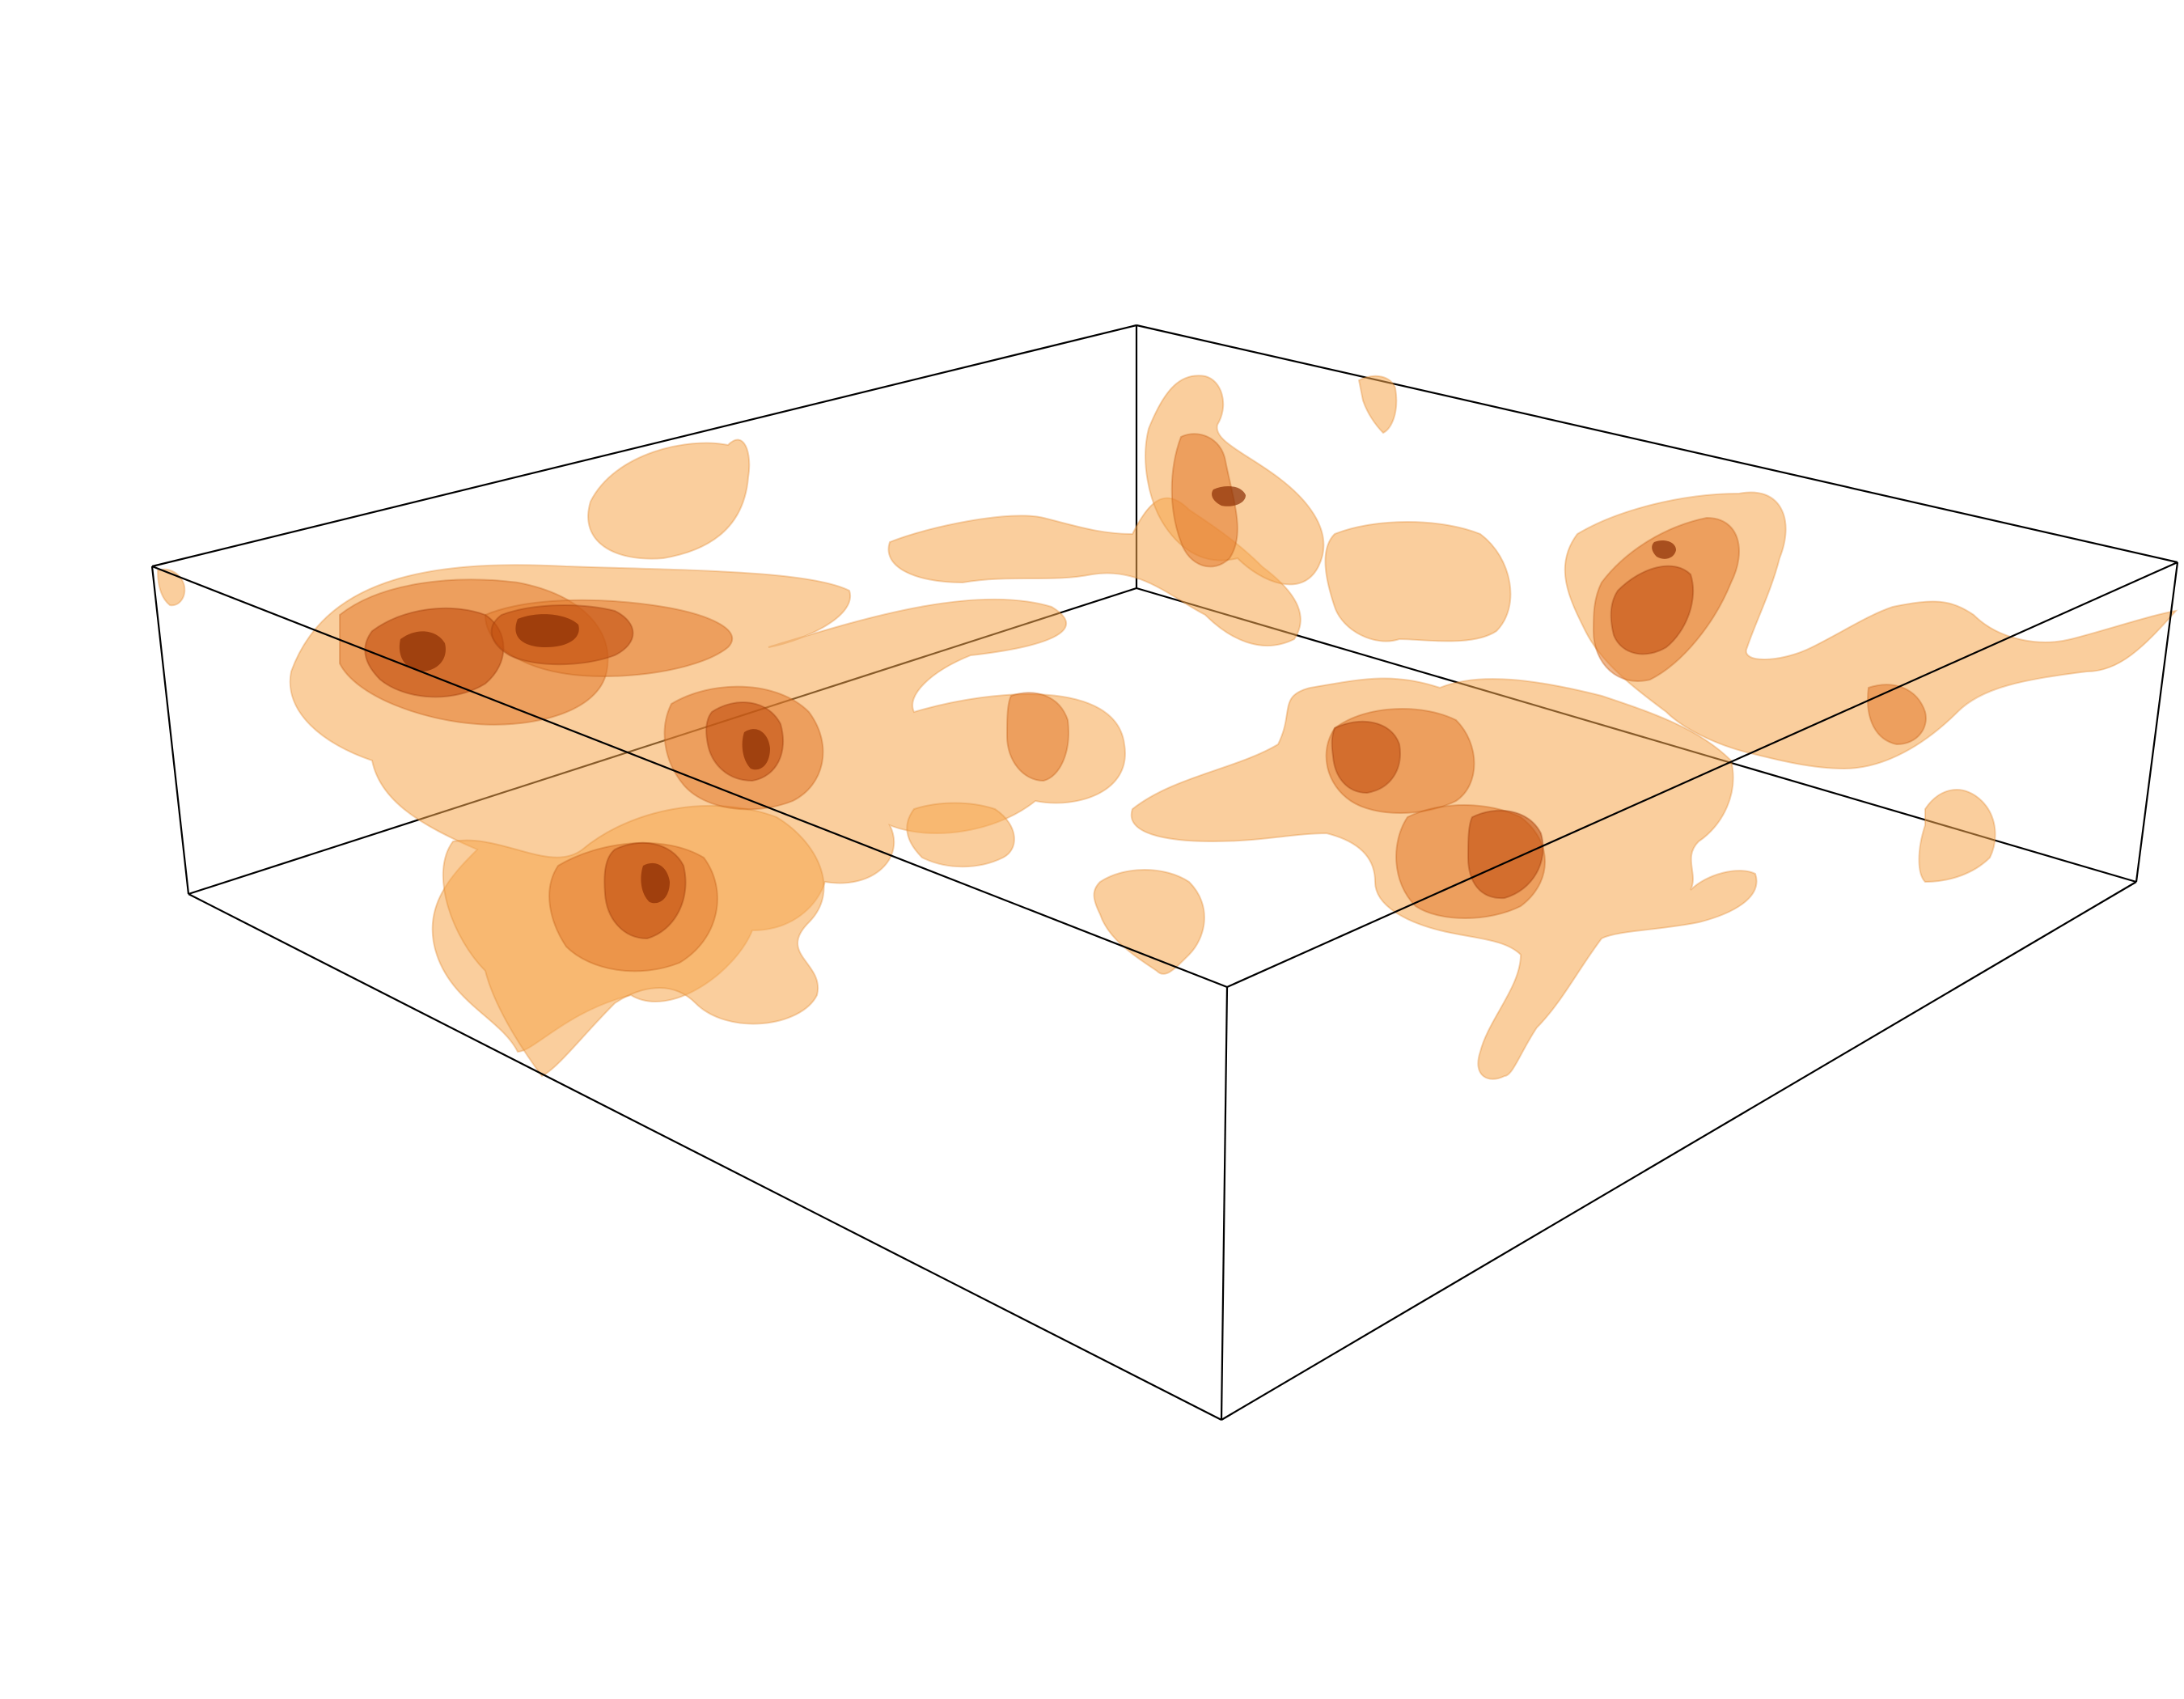 This screenshot has height=1699, width=2184. What do you see at coordinates (171, 587) in the screenshot?
I see `blob-left-edge` at bounding box center [171, 587].